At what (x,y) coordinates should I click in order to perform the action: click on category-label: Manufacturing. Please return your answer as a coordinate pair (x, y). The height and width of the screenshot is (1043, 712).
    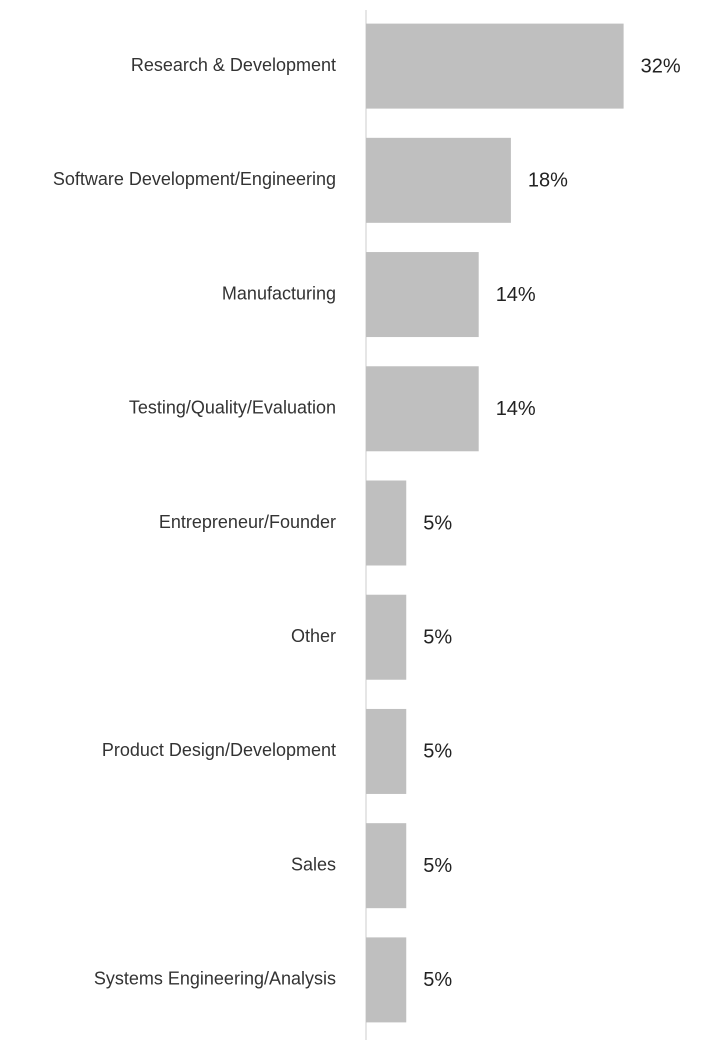
    Looking at the image, I should click on (279, 293).